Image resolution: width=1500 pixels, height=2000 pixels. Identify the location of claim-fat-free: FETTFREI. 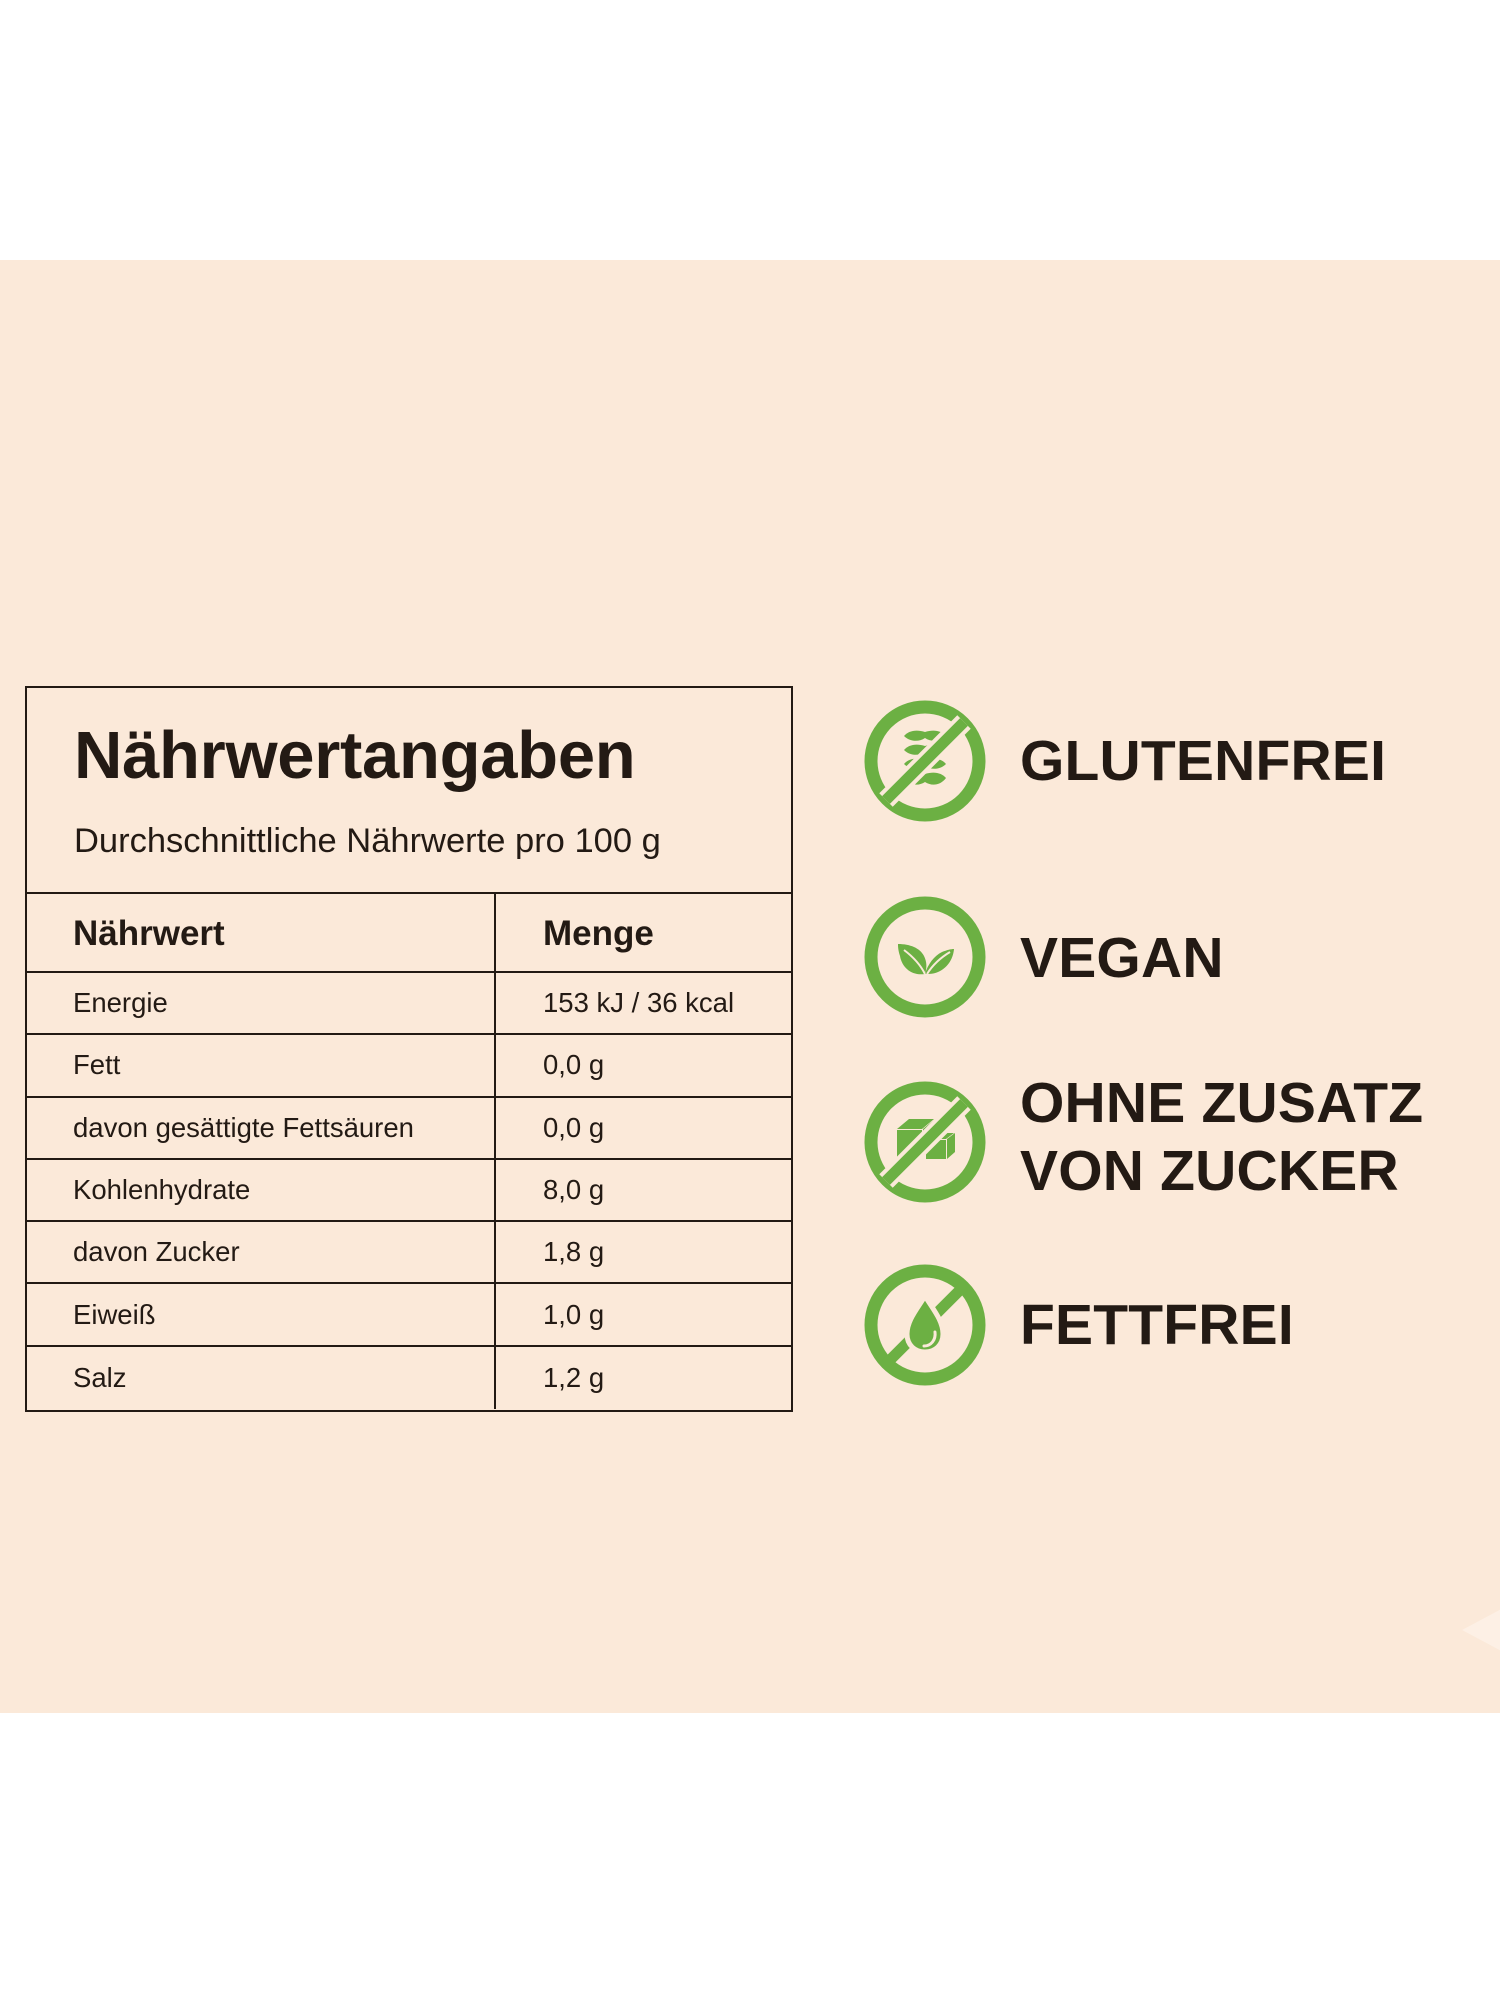
(1177, 1325).